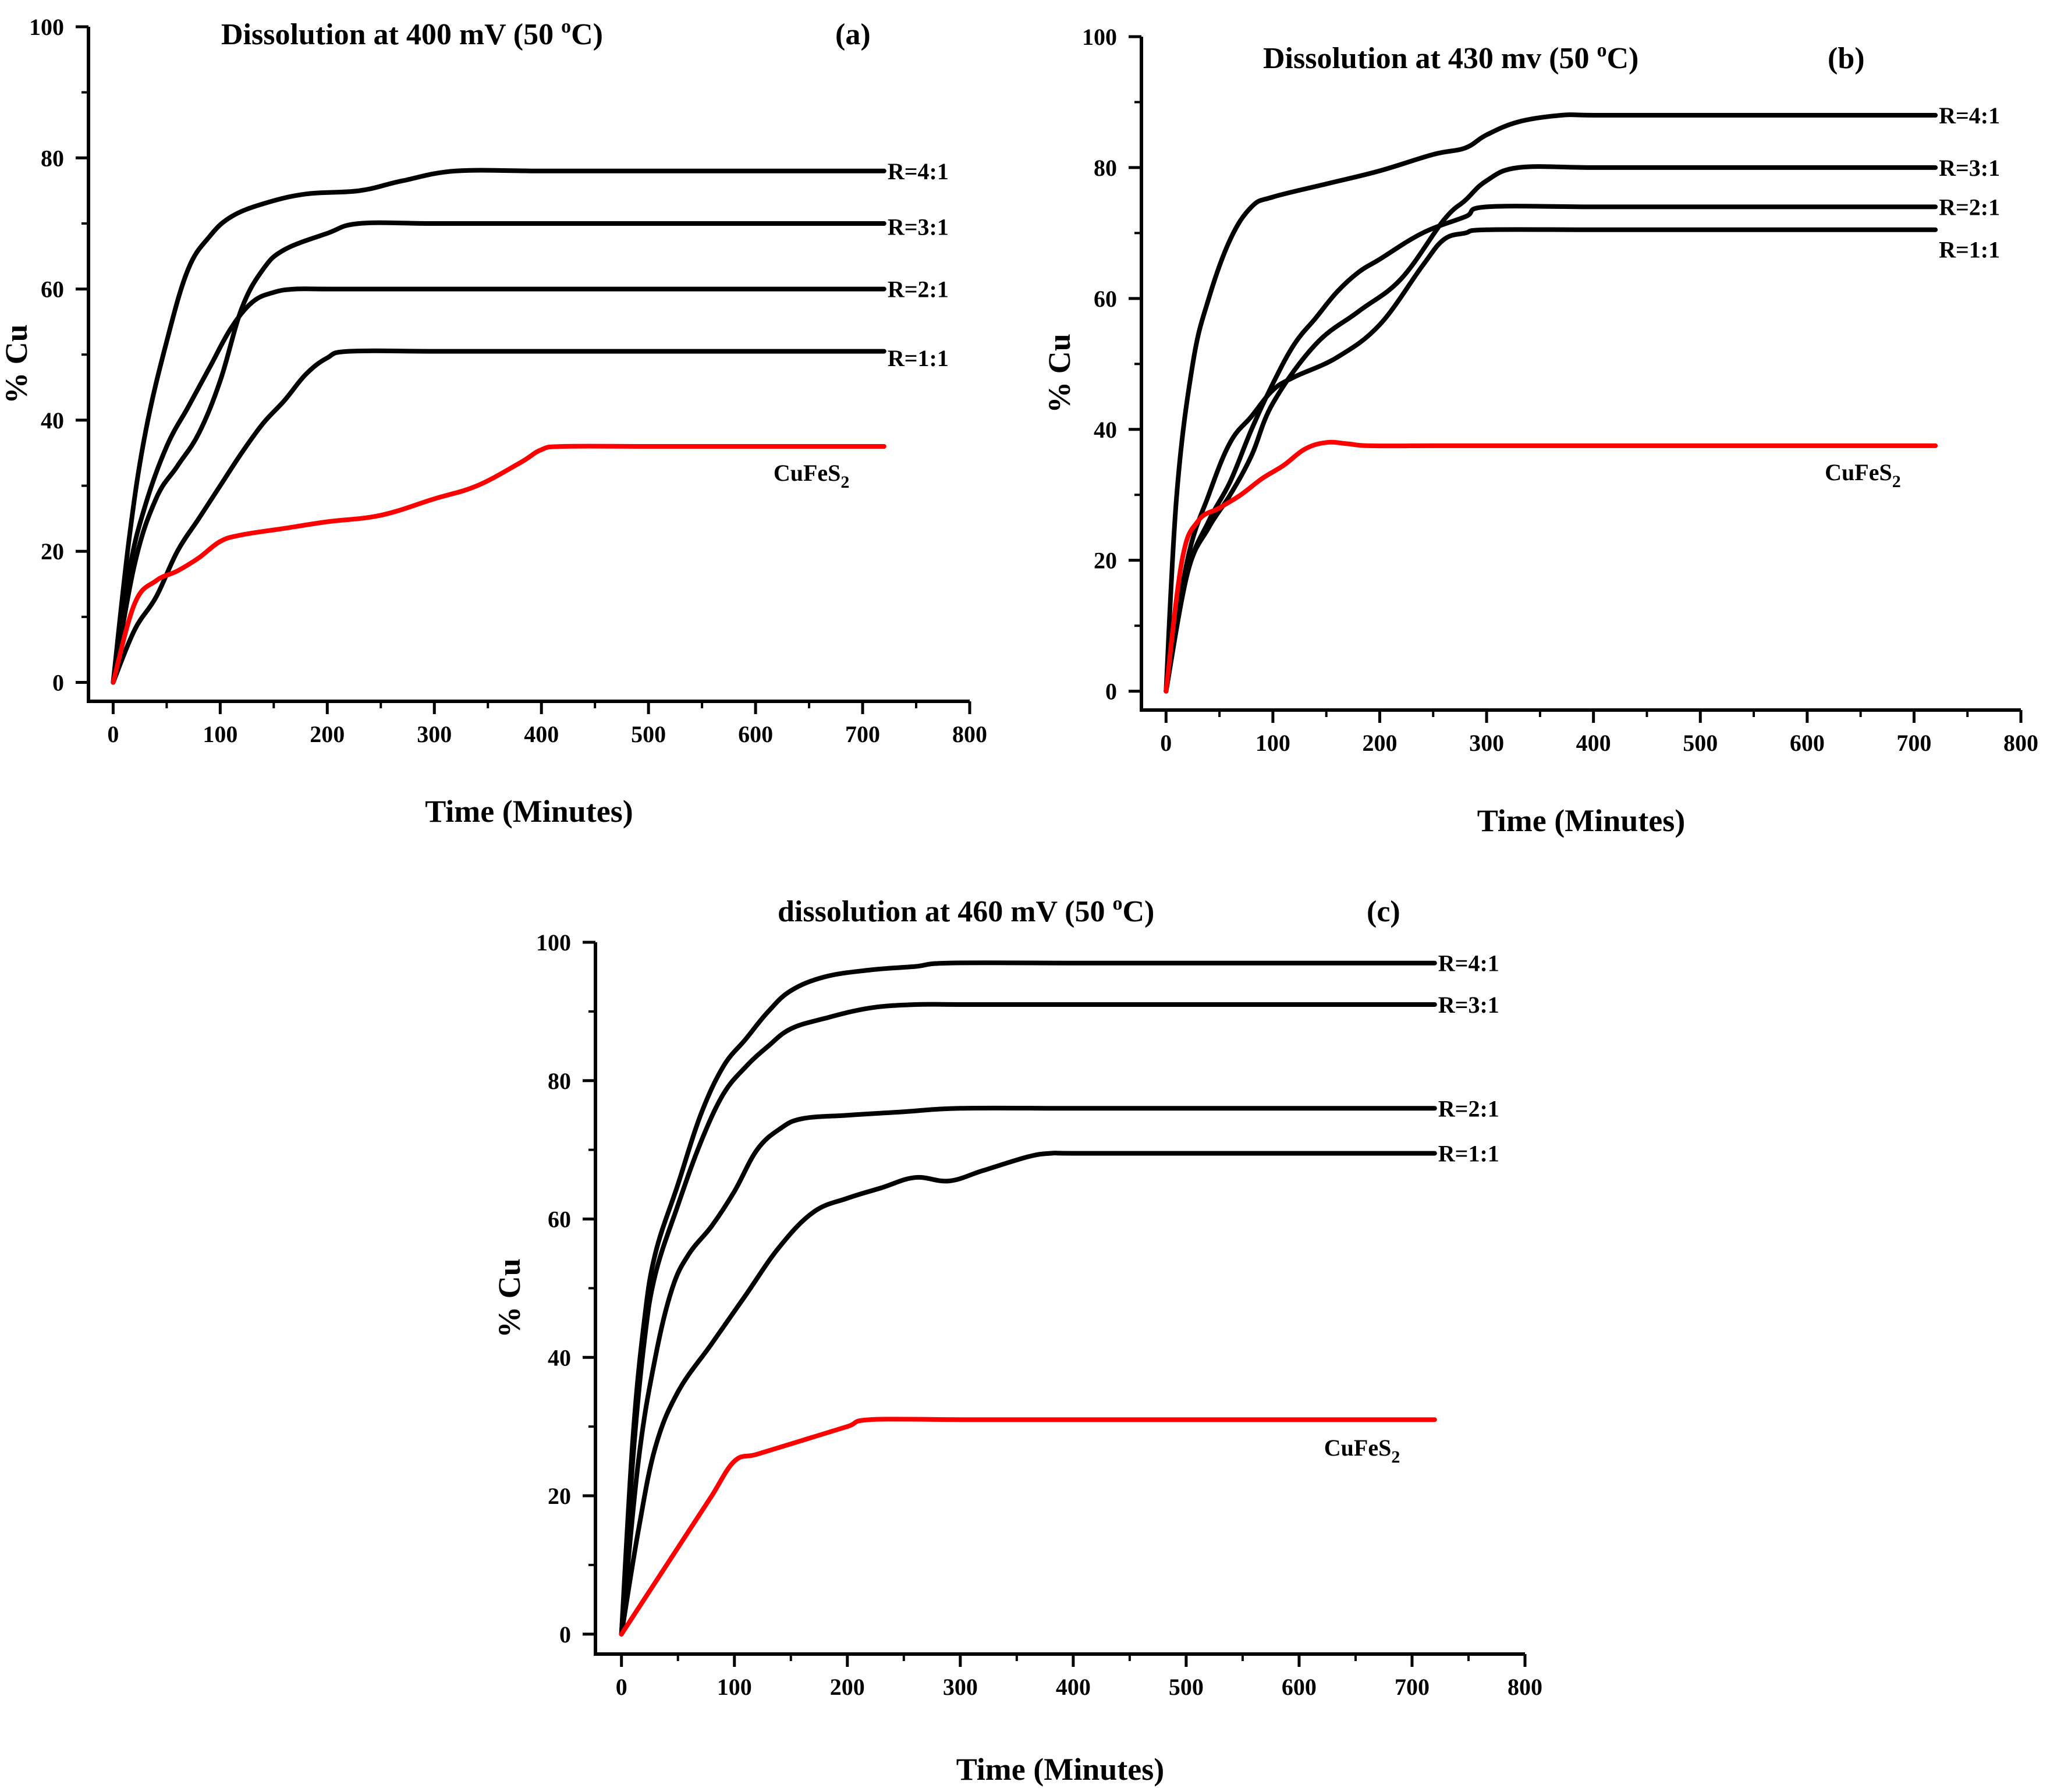  What do you see at coordinates (58, 683) in the screenshot?
I see `panel-a-y-tick-label: 0` at bounding box center [58, 683].